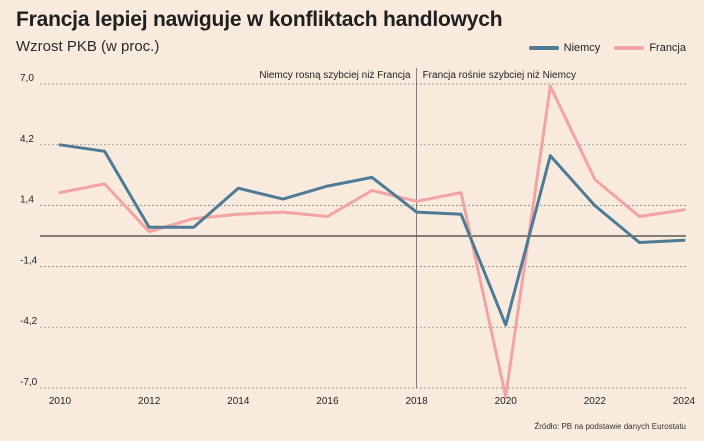  What do you see at coordinates (582, 48) in the screenshot?
I see `legend-label-niemcy: Niemcy` at bounding box center [582, 48].